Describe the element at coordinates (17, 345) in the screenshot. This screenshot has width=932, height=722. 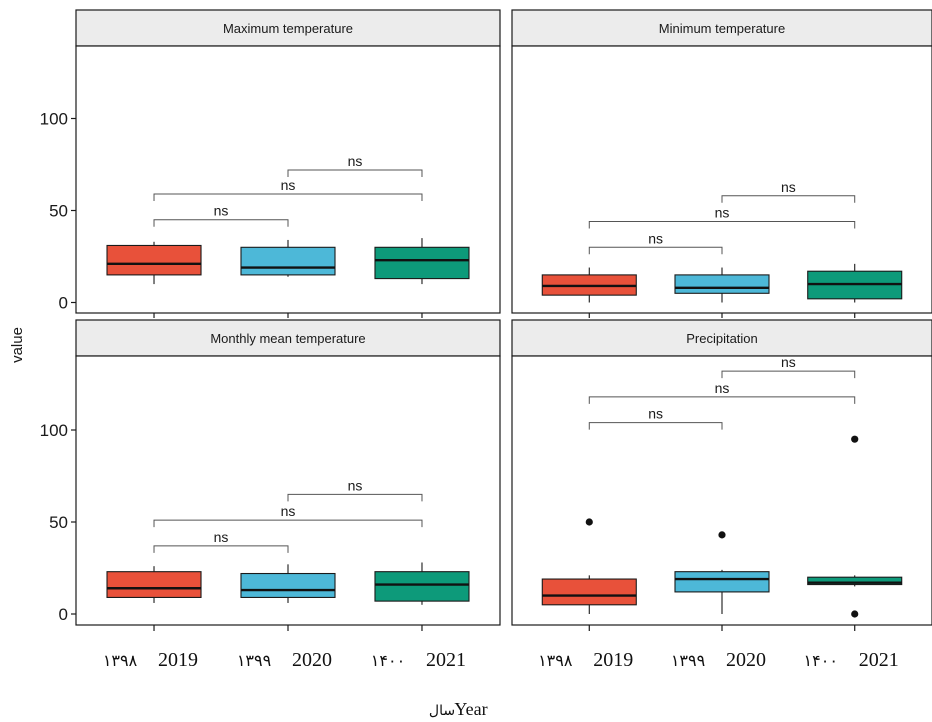
I see `y-axis-title: value` at that location.